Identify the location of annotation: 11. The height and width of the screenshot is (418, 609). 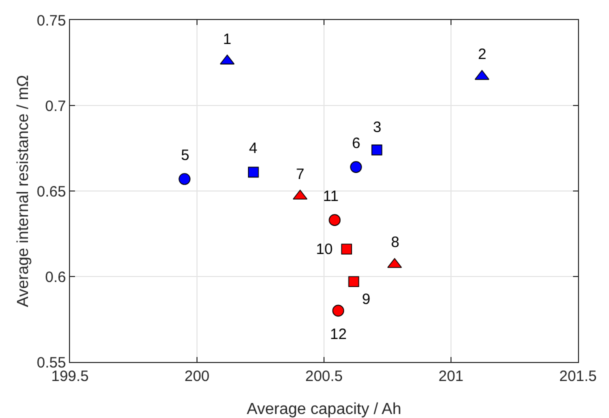
(331, 196).